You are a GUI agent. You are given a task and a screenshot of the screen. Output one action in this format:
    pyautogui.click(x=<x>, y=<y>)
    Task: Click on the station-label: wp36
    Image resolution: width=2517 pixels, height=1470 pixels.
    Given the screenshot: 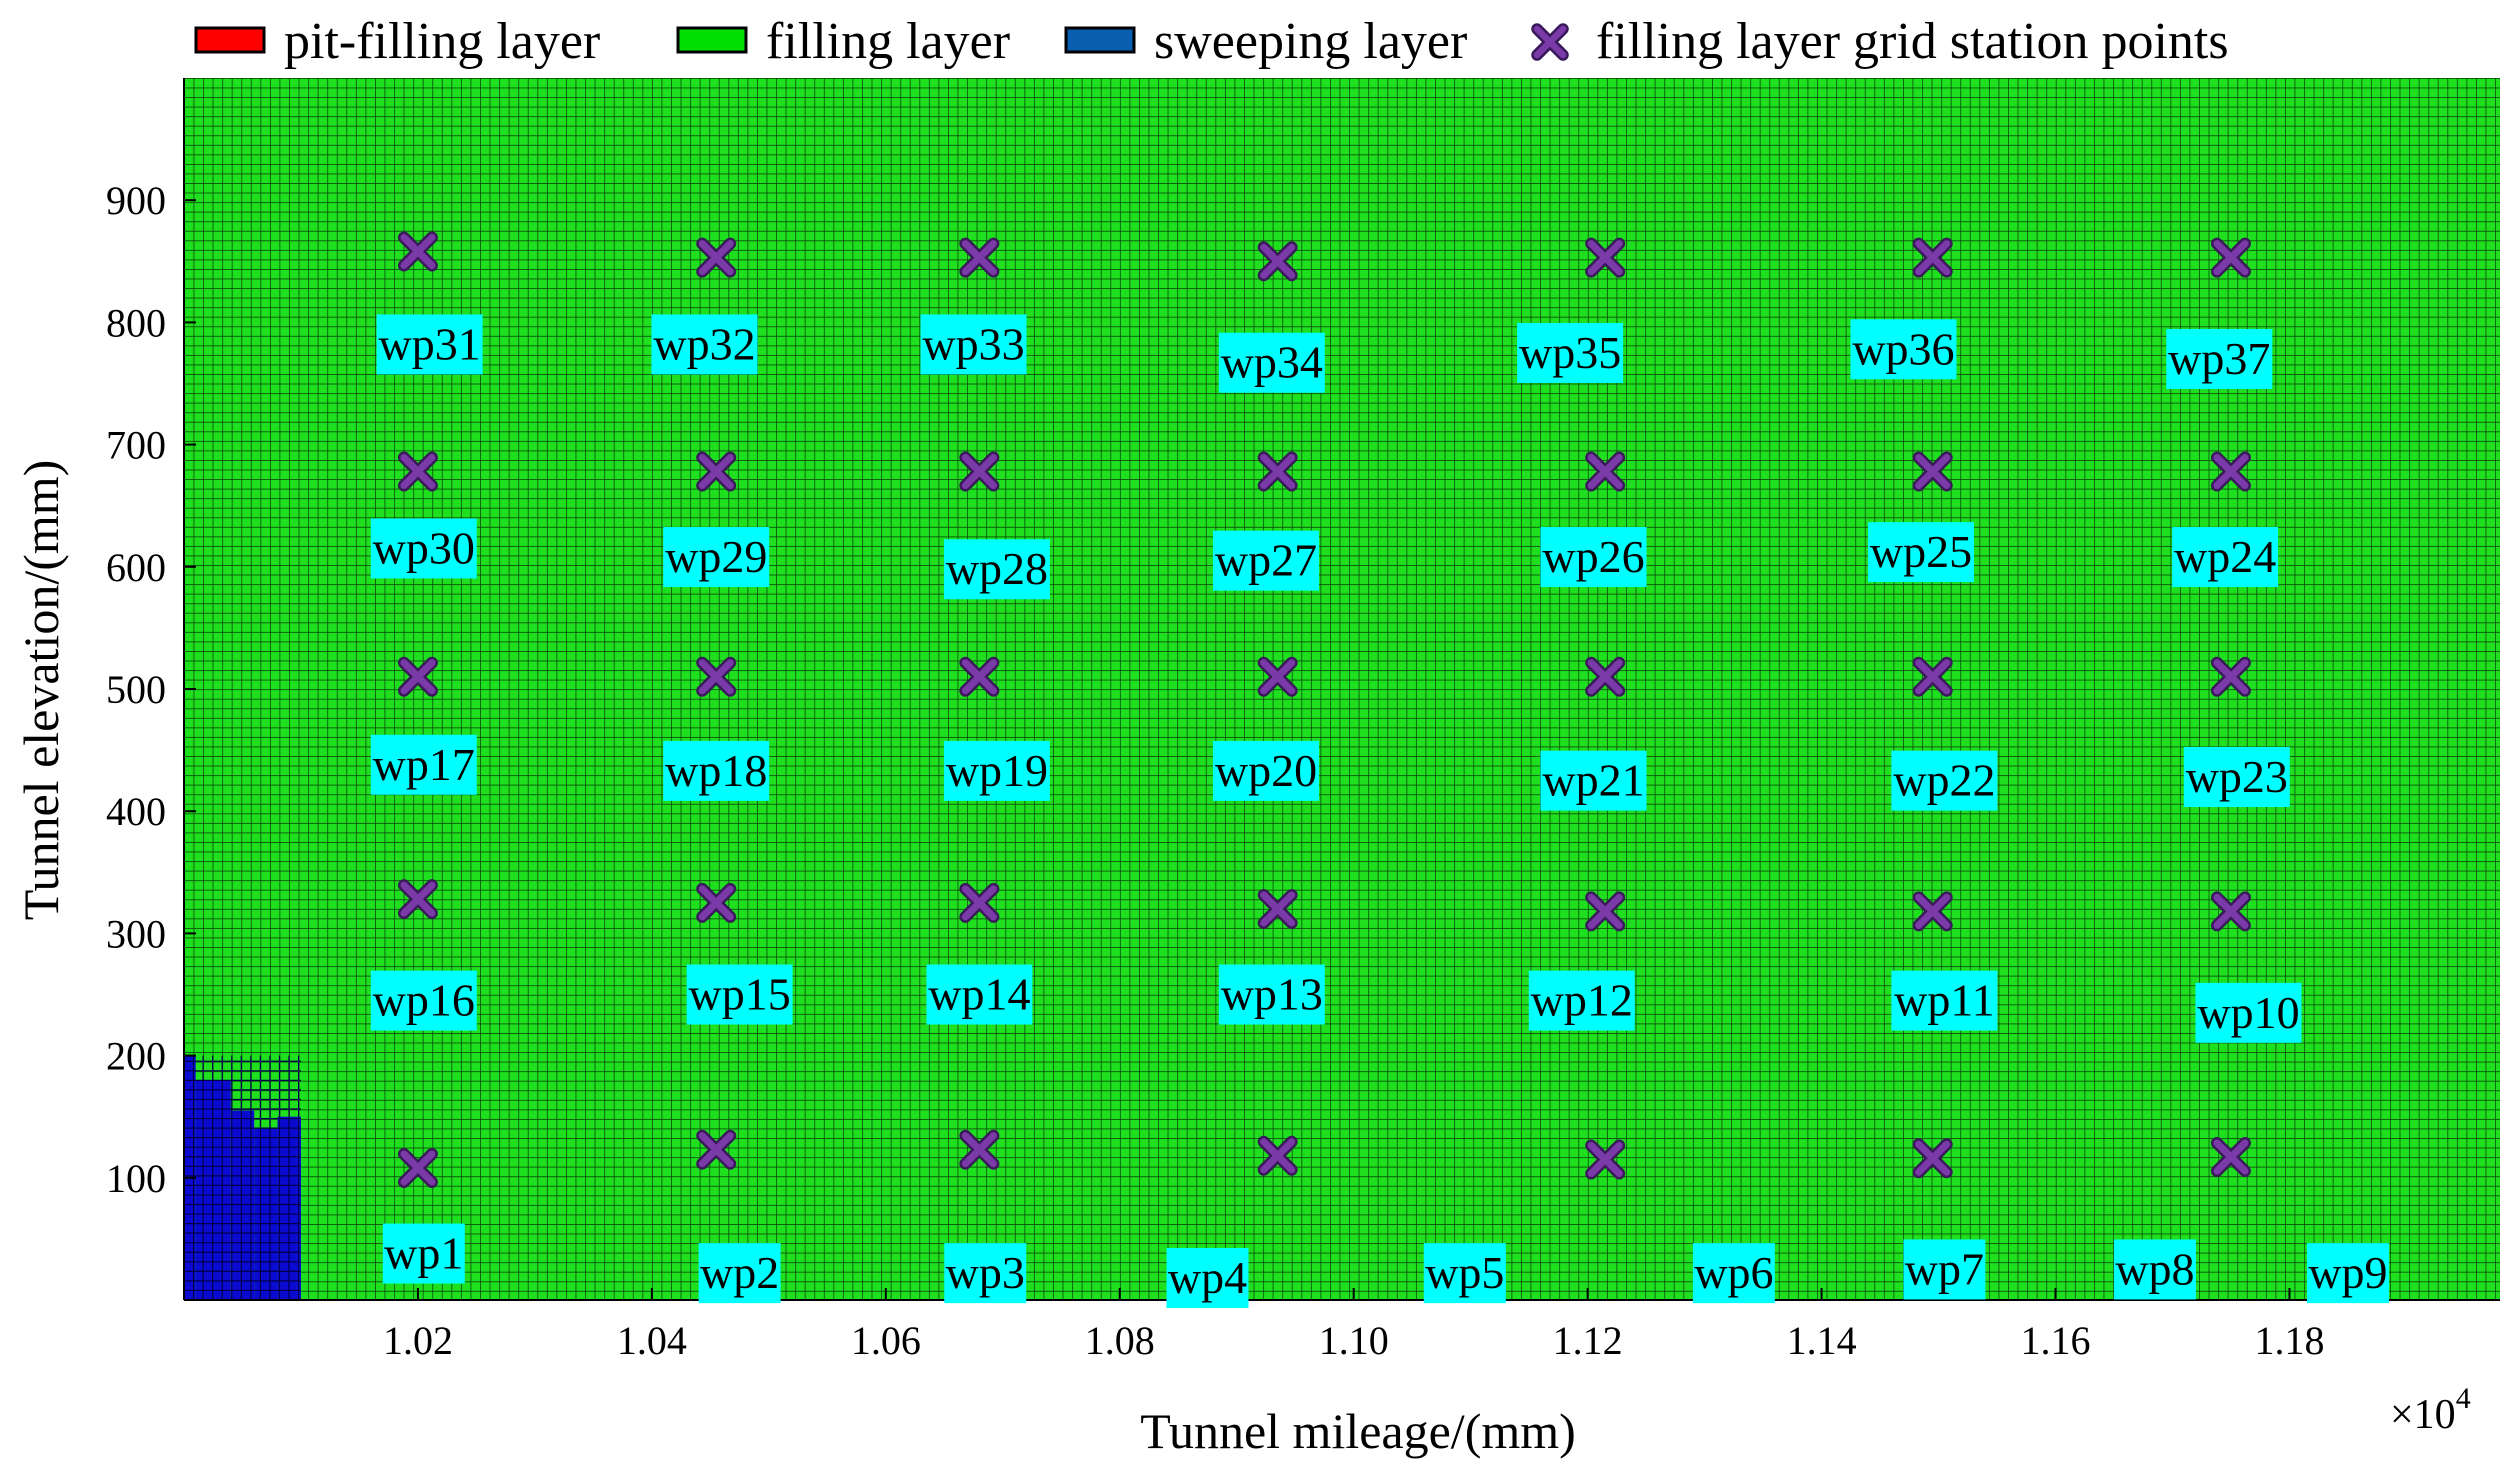 What is the action you would take?
    pyautogui.click(x=1903, y=348)
    